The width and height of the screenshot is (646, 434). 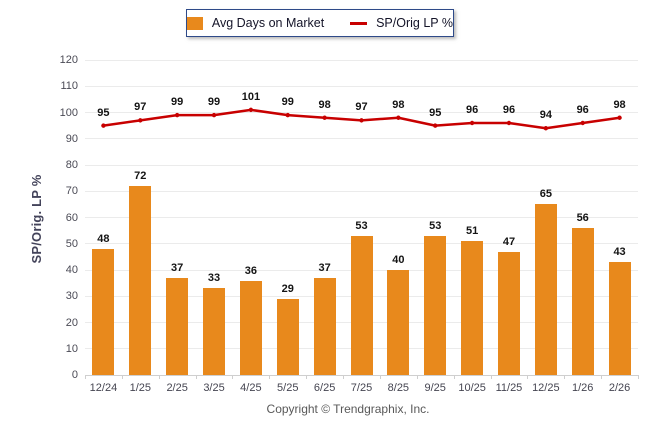 What do you see at coordinates (71, 217) in the screenshot?
I see `y-tick-label: 60` at bounding box center [71, 217].